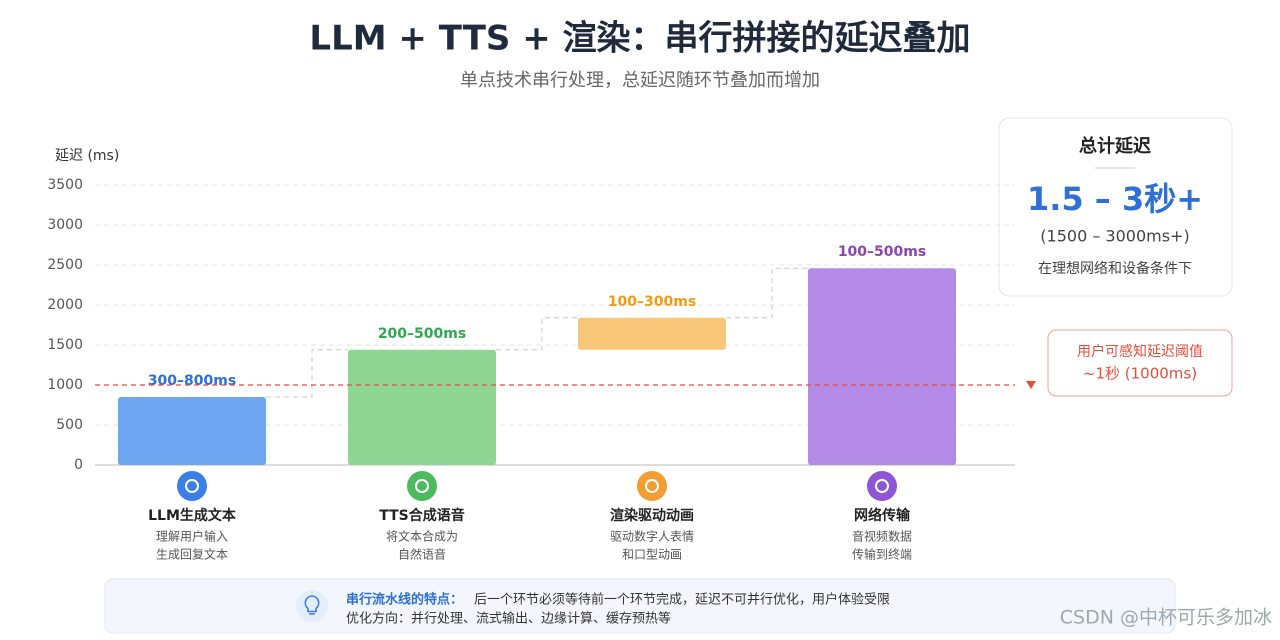  What do you see at coordinates (882, 536) in the screenshot?
I see `stage-description: 音视频数据` at bounding box center [882, 536].